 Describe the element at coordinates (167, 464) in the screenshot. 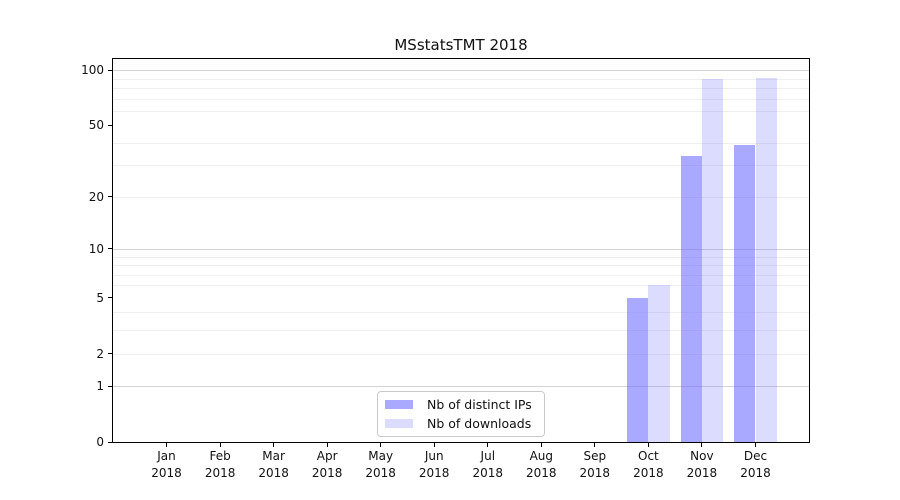

I see `x-axis-tick-label: Jan 2018` at that location.